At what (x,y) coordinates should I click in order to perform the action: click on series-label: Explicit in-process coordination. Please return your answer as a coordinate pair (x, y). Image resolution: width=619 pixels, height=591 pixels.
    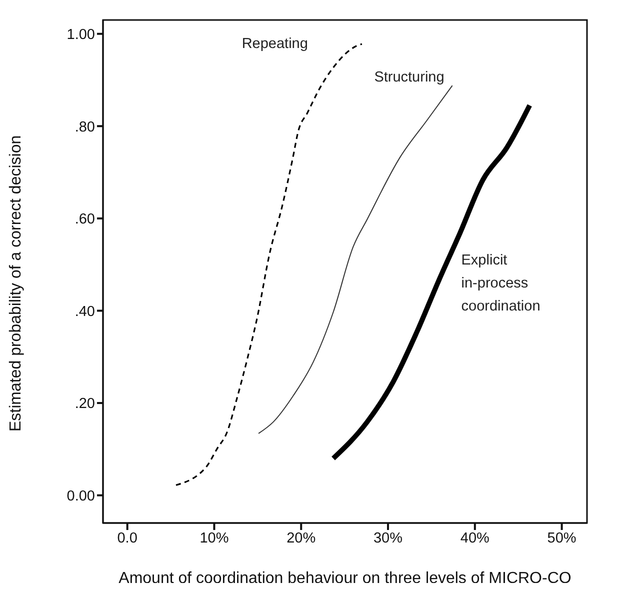
    Looking at the image, I should click on (500, 283).